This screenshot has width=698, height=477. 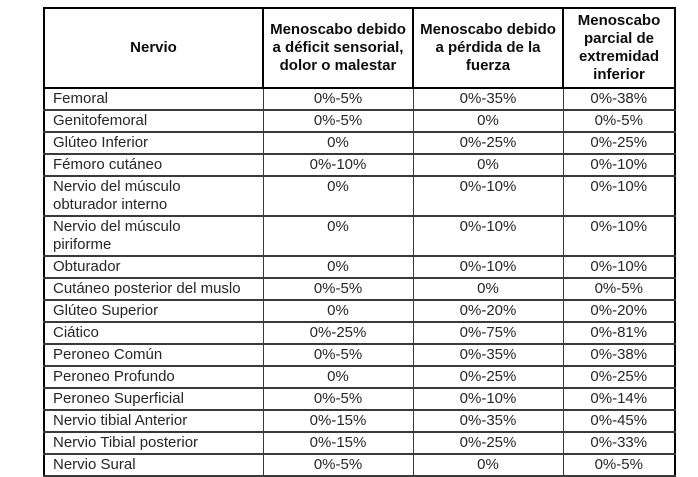 I want to click on column-header: Nervio, so click(x=153, y=48).